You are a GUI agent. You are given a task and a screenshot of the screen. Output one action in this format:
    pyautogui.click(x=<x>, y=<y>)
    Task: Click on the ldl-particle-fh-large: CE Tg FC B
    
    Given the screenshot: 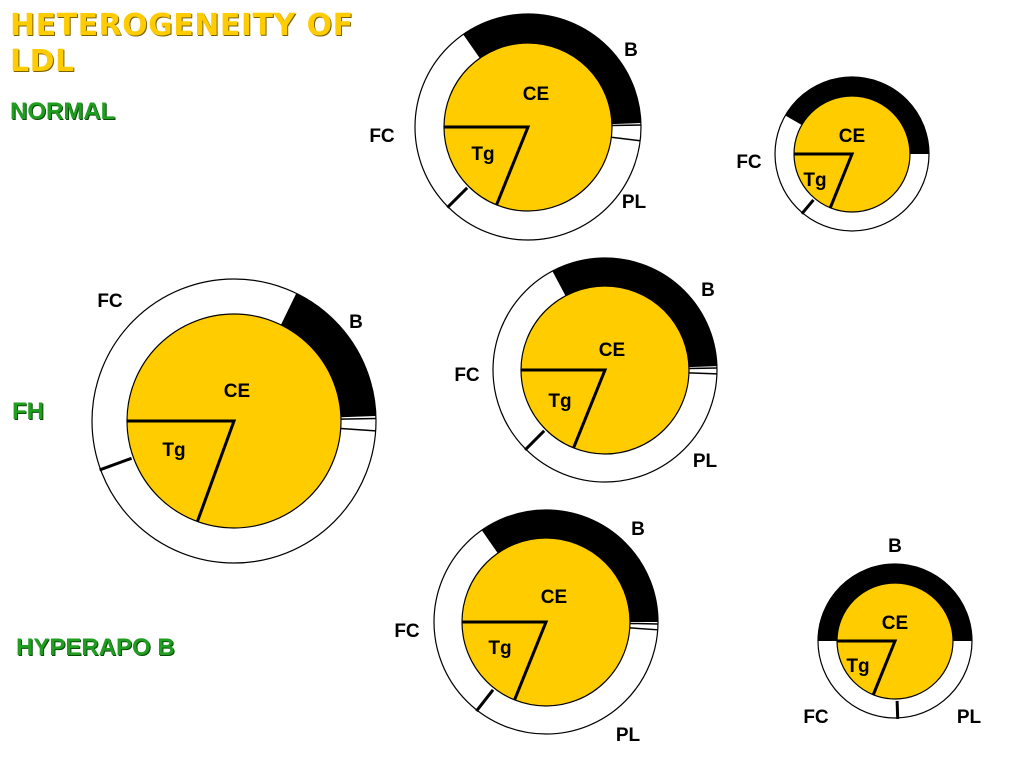 What is the action you would take?
    pyautogui.click(x=234, y=421)
    